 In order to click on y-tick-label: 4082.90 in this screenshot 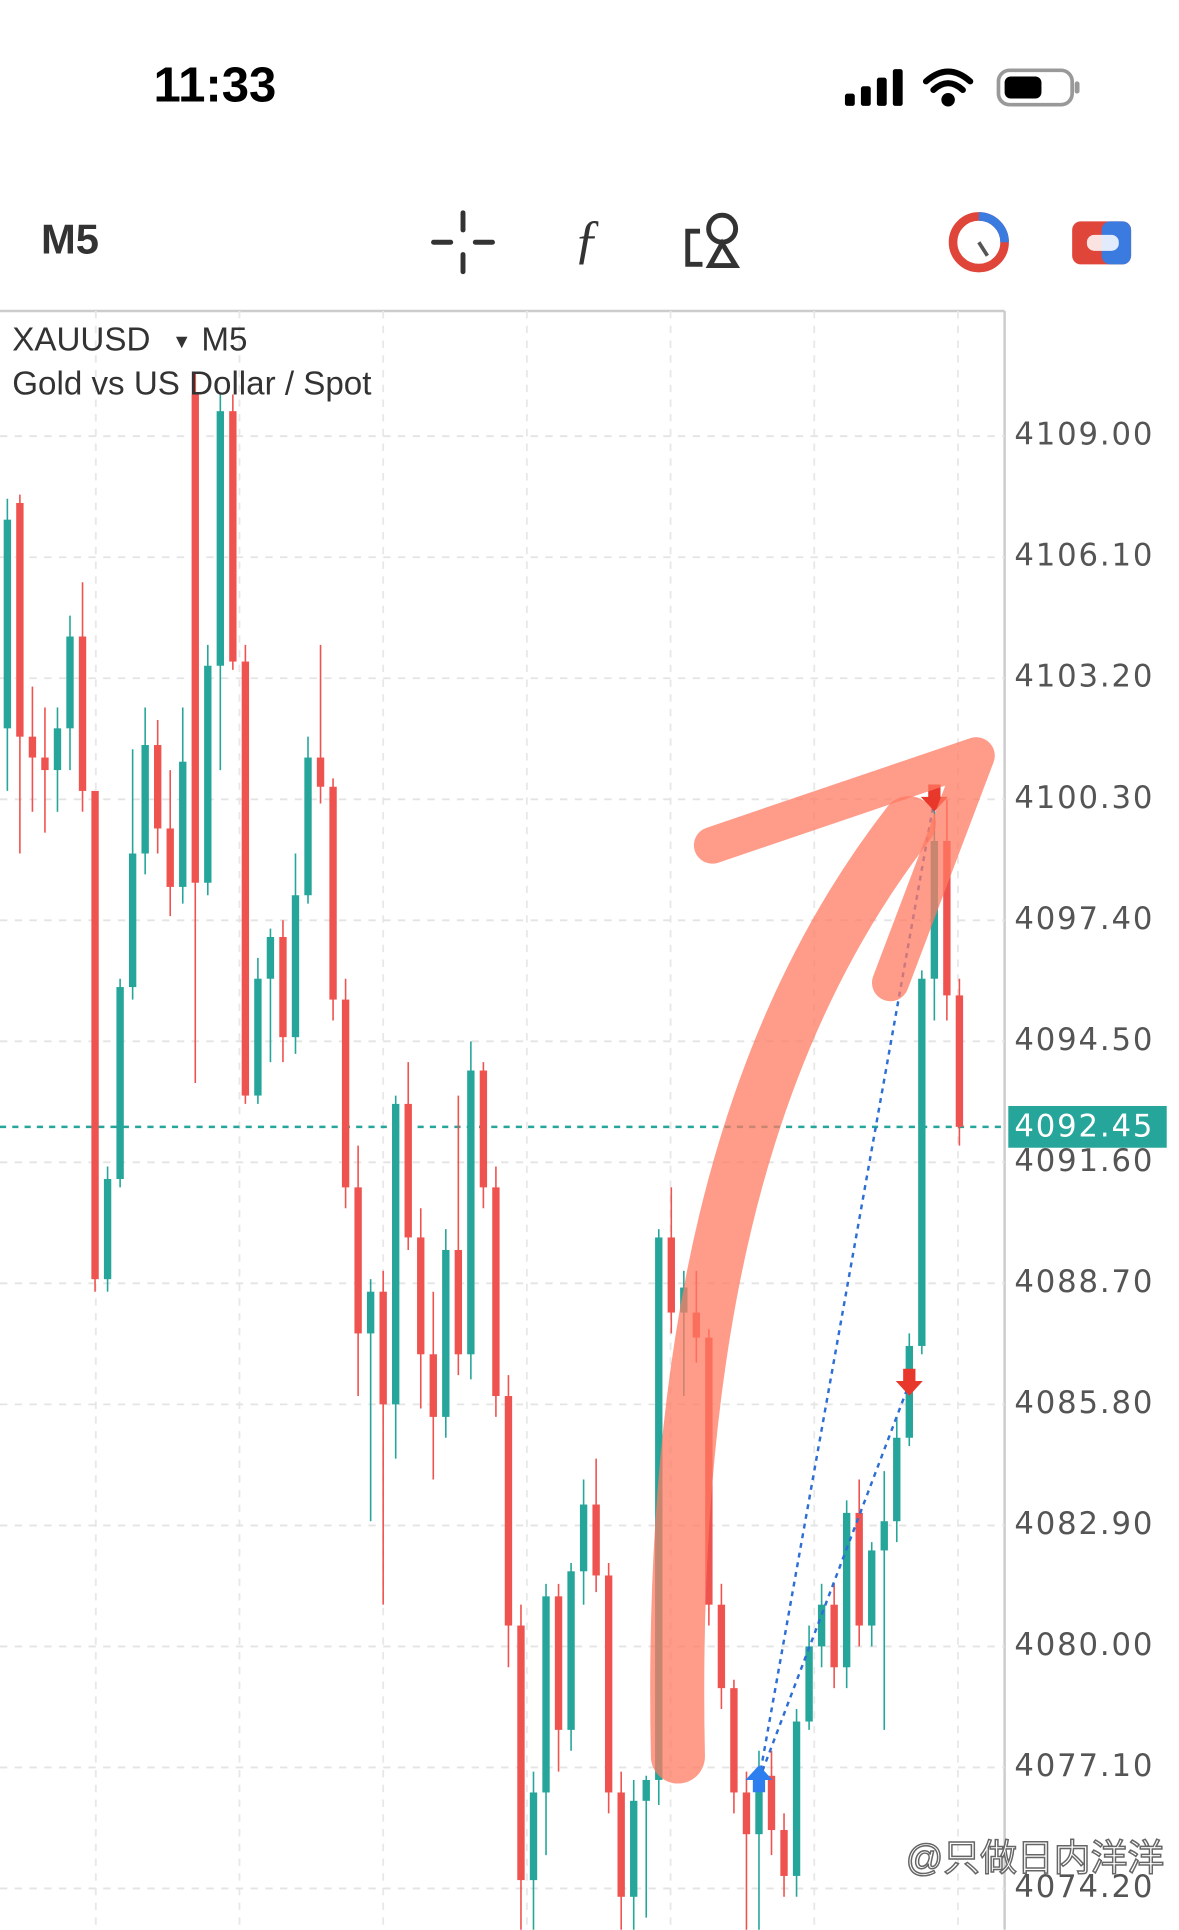, I will do `click(1084, 1524)`.